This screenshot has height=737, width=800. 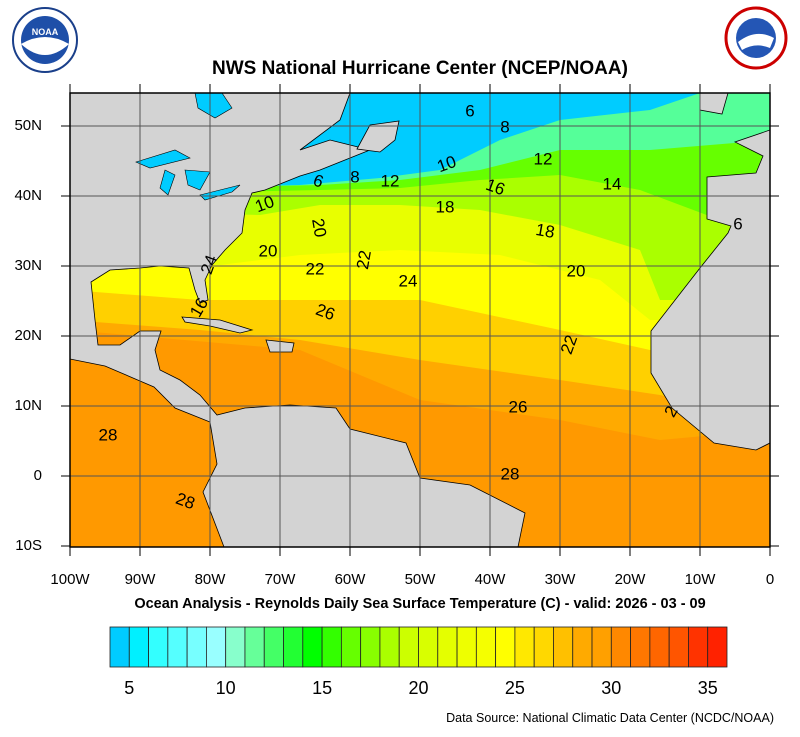 What do you see at coordinates (378, 136) in the screenshot?
I see `newfoundland` at bounding box center [378, 136].